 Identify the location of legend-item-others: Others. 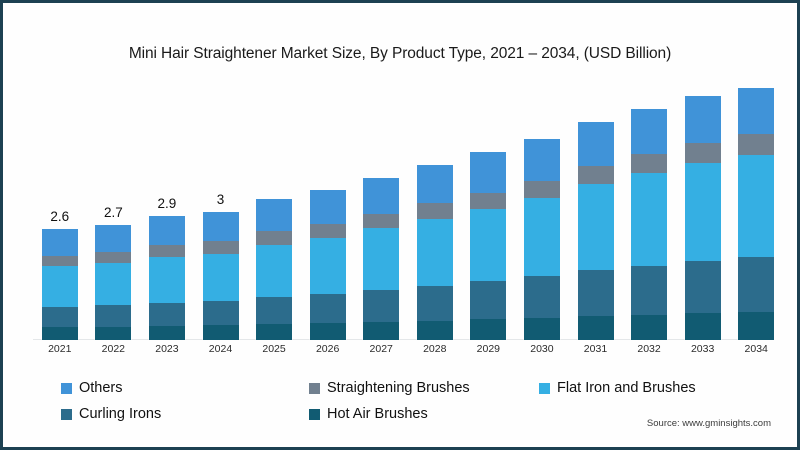
(185, 388).